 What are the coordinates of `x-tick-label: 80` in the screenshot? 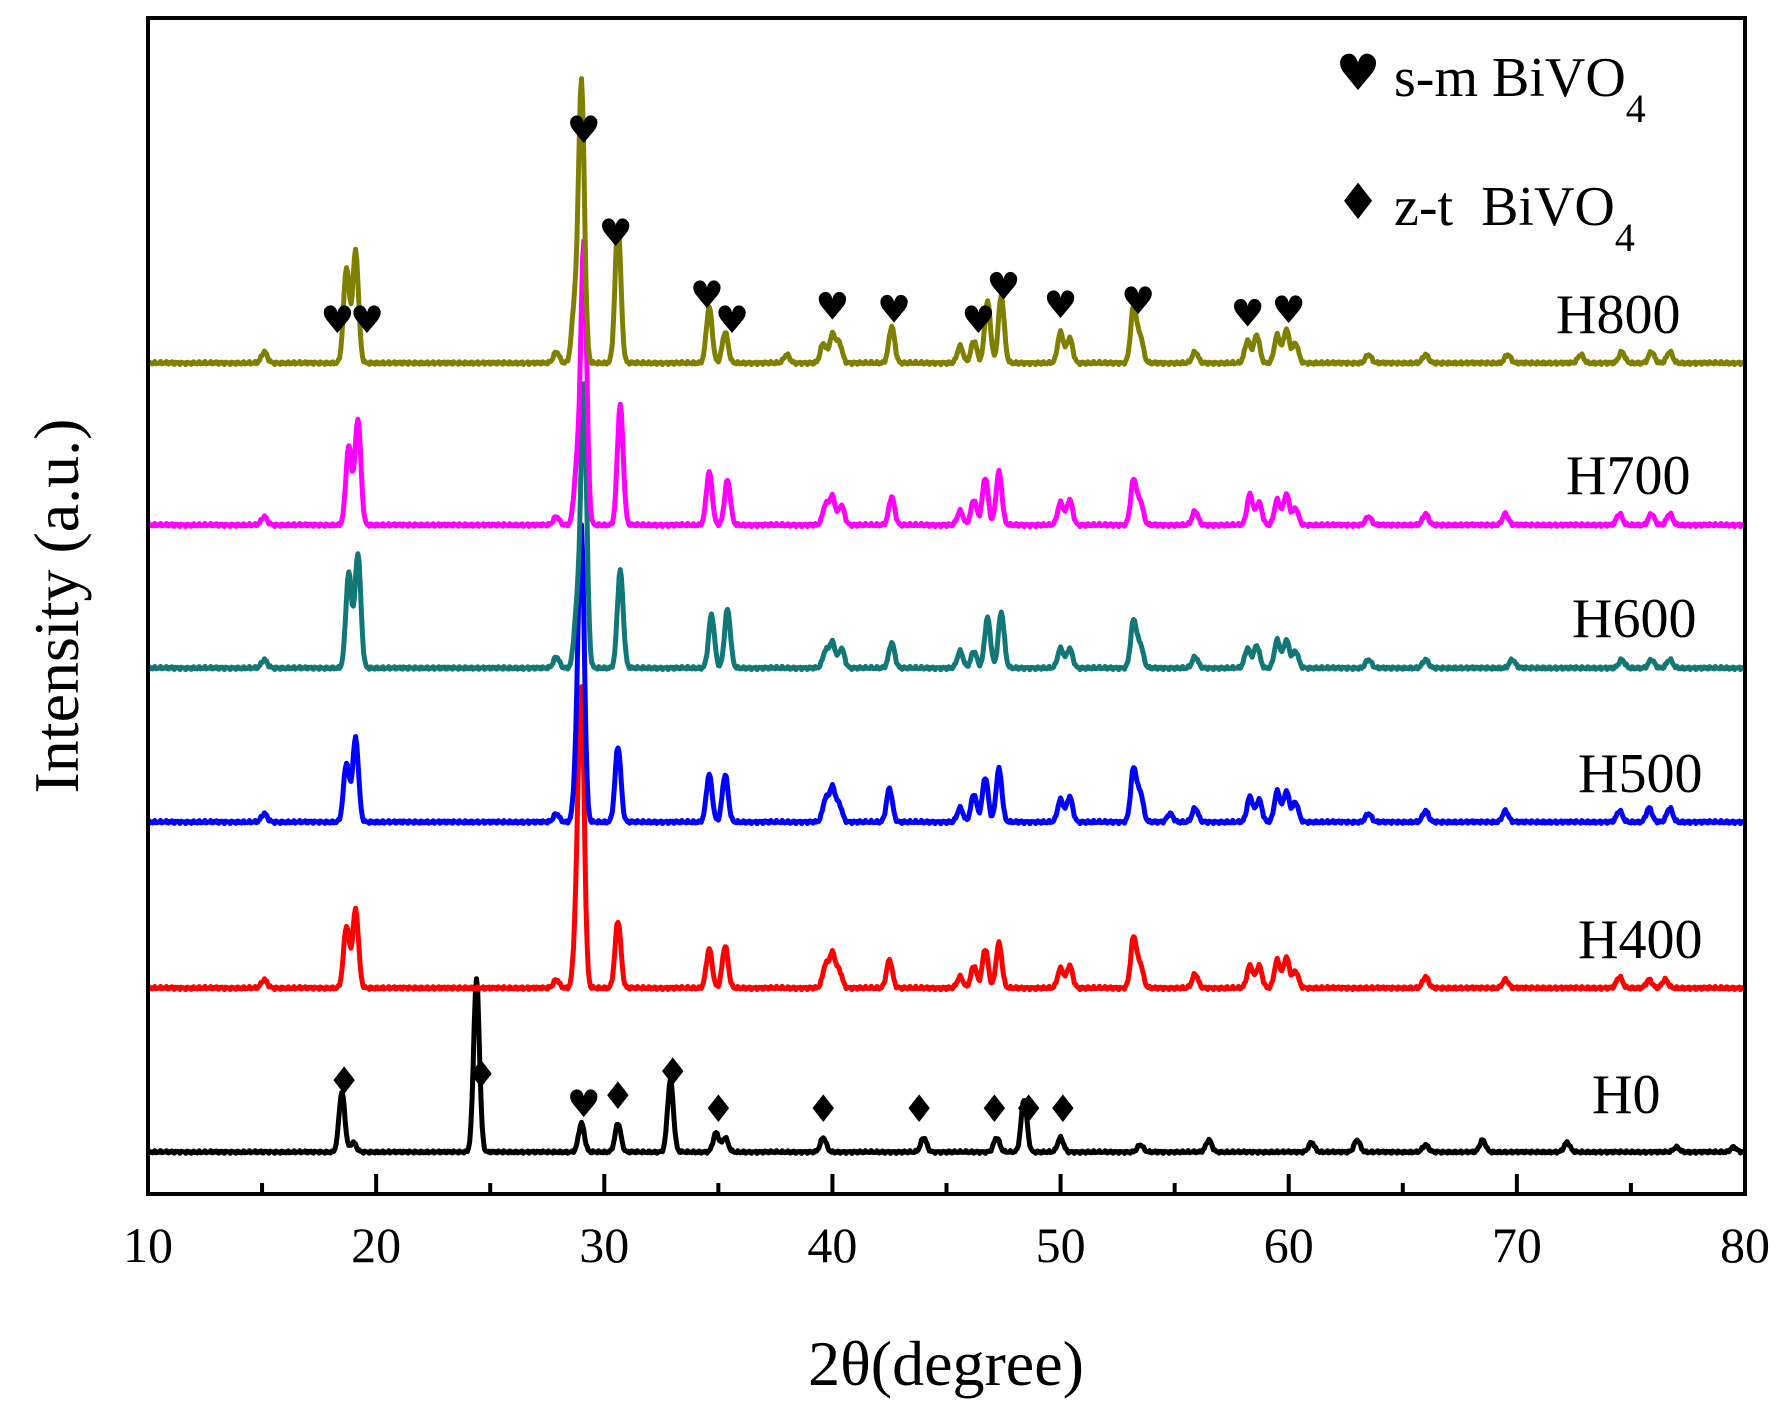 It's located at (1745, 1245).